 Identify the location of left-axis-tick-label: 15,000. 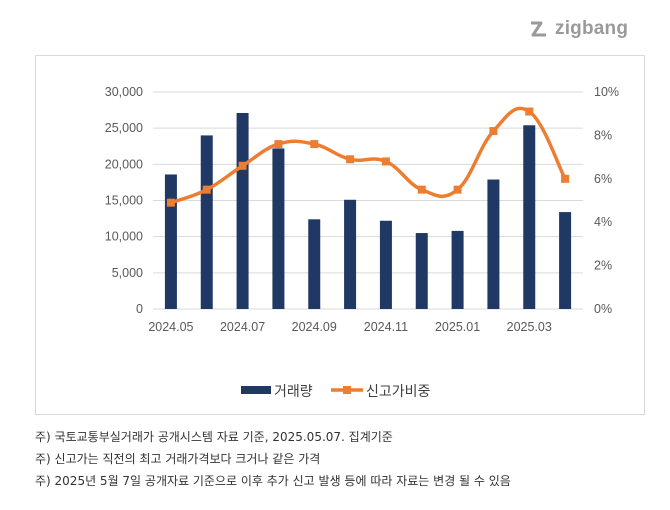
(124, 201).